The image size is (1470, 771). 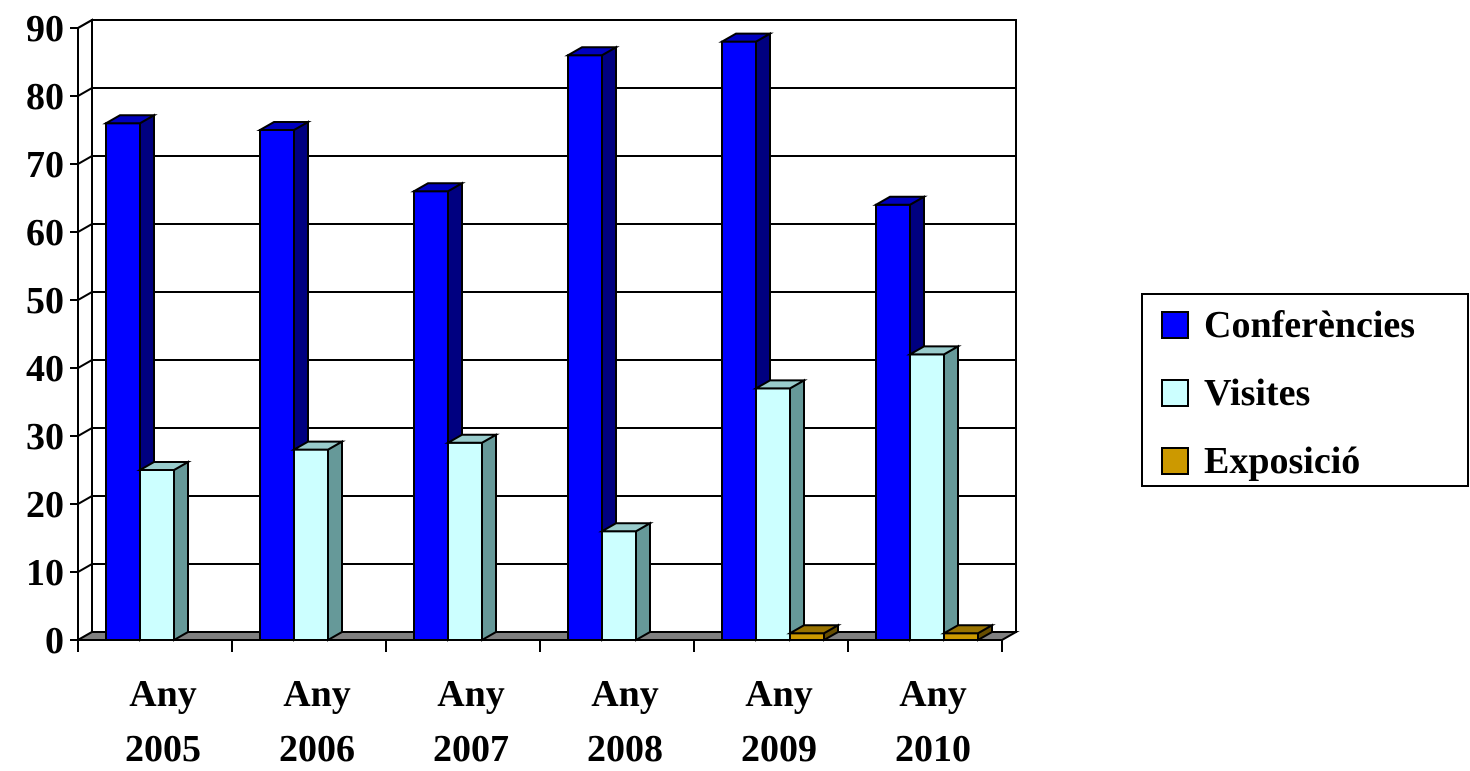 I want to click on y-tick-label: 20, so click(x=45, y=505).